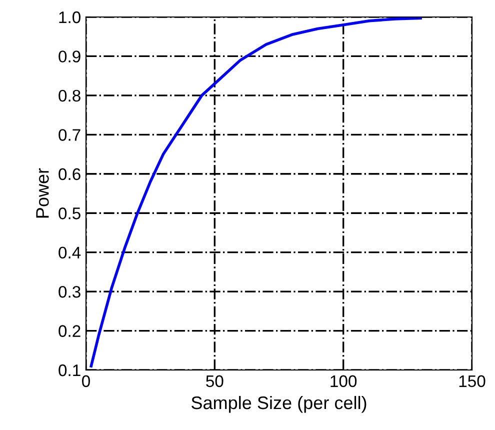 This screenshot has height=430, width=495. Describe the element at coordinates (69, 370) in the screenshot. I see `y-tick-label: 0.1` at that location.